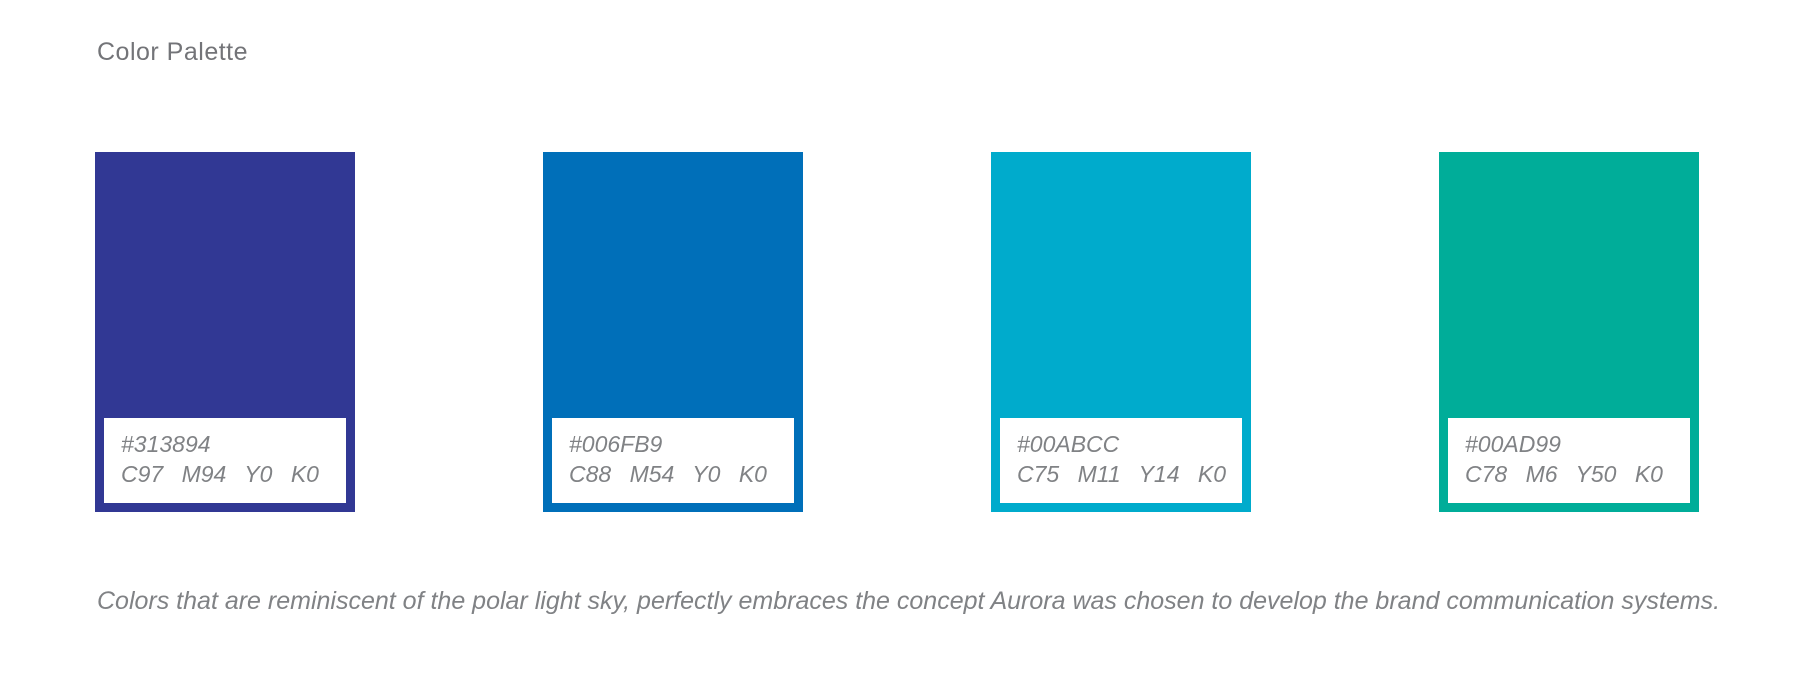 This screenshot has width=1800, height=686. Describe the element at coordinates (1121, 460) in the screenshot. I see `swatch-label: #00ABCC C75 M11 Y14 K0` at that location.